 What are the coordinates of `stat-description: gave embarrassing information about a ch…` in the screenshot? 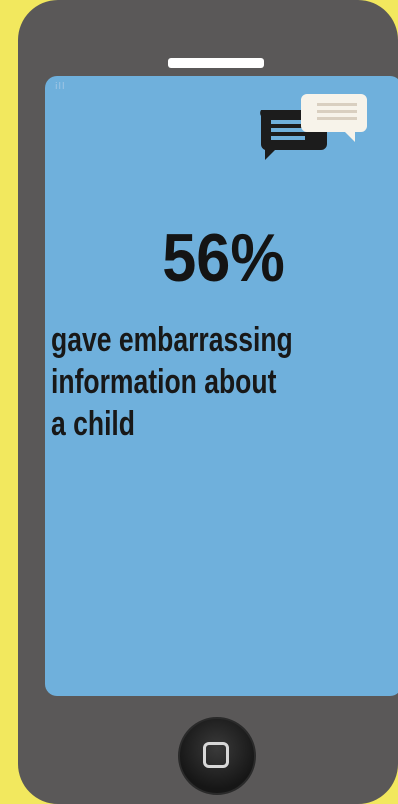 It's located at (222, 382).